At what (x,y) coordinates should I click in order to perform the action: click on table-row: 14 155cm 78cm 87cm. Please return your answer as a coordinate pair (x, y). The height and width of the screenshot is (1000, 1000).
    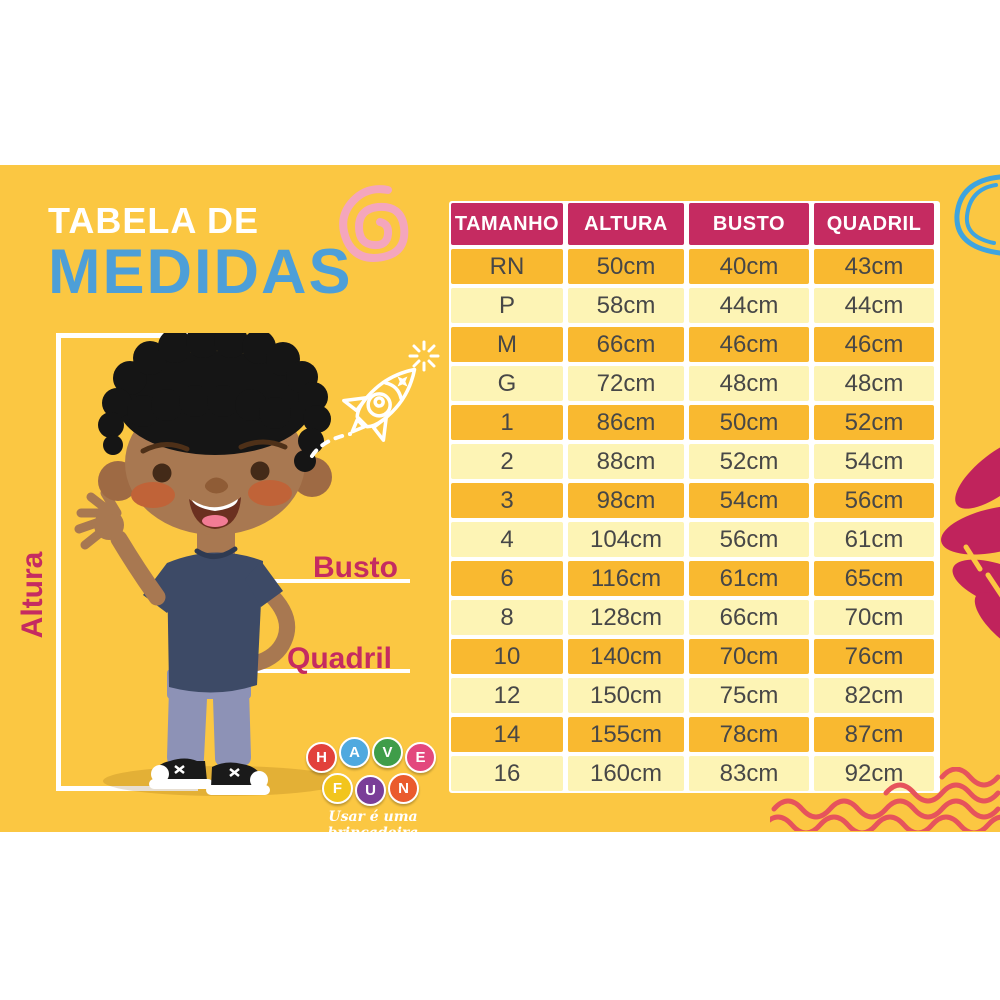
    Looking at the image, I should click on (694, 734).